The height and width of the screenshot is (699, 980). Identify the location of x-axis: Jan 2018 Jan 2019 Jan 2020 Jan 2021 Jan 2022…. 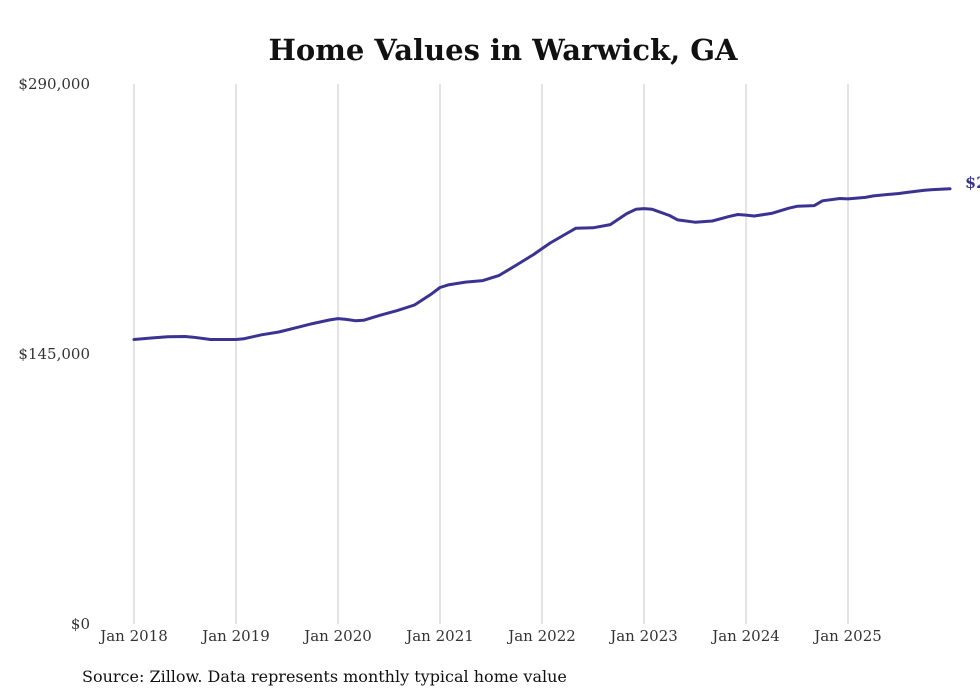
(490, 636).